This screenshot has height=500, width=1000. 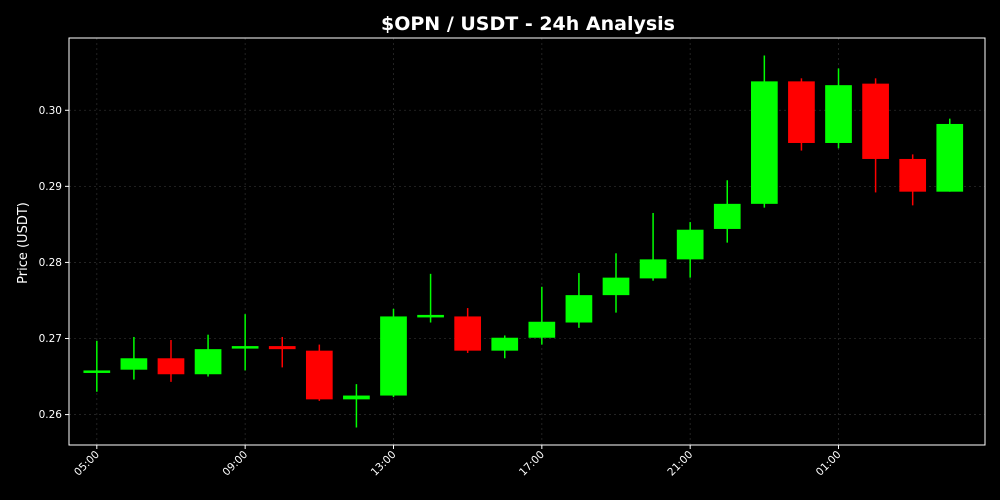 I want to click on y-tick-label: 0.27, so click(x=50, y=339).